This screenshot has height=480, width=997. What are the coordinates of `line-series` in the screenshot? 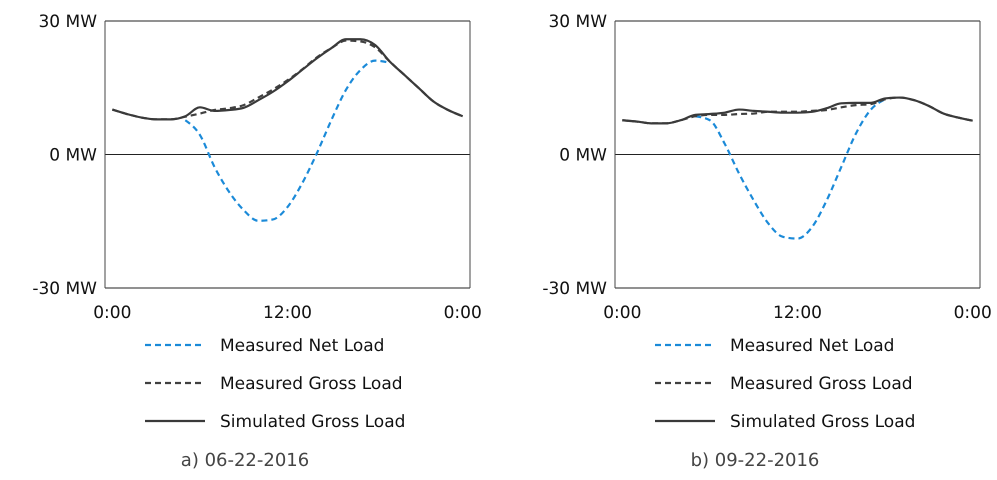 It's located at (790, 169).